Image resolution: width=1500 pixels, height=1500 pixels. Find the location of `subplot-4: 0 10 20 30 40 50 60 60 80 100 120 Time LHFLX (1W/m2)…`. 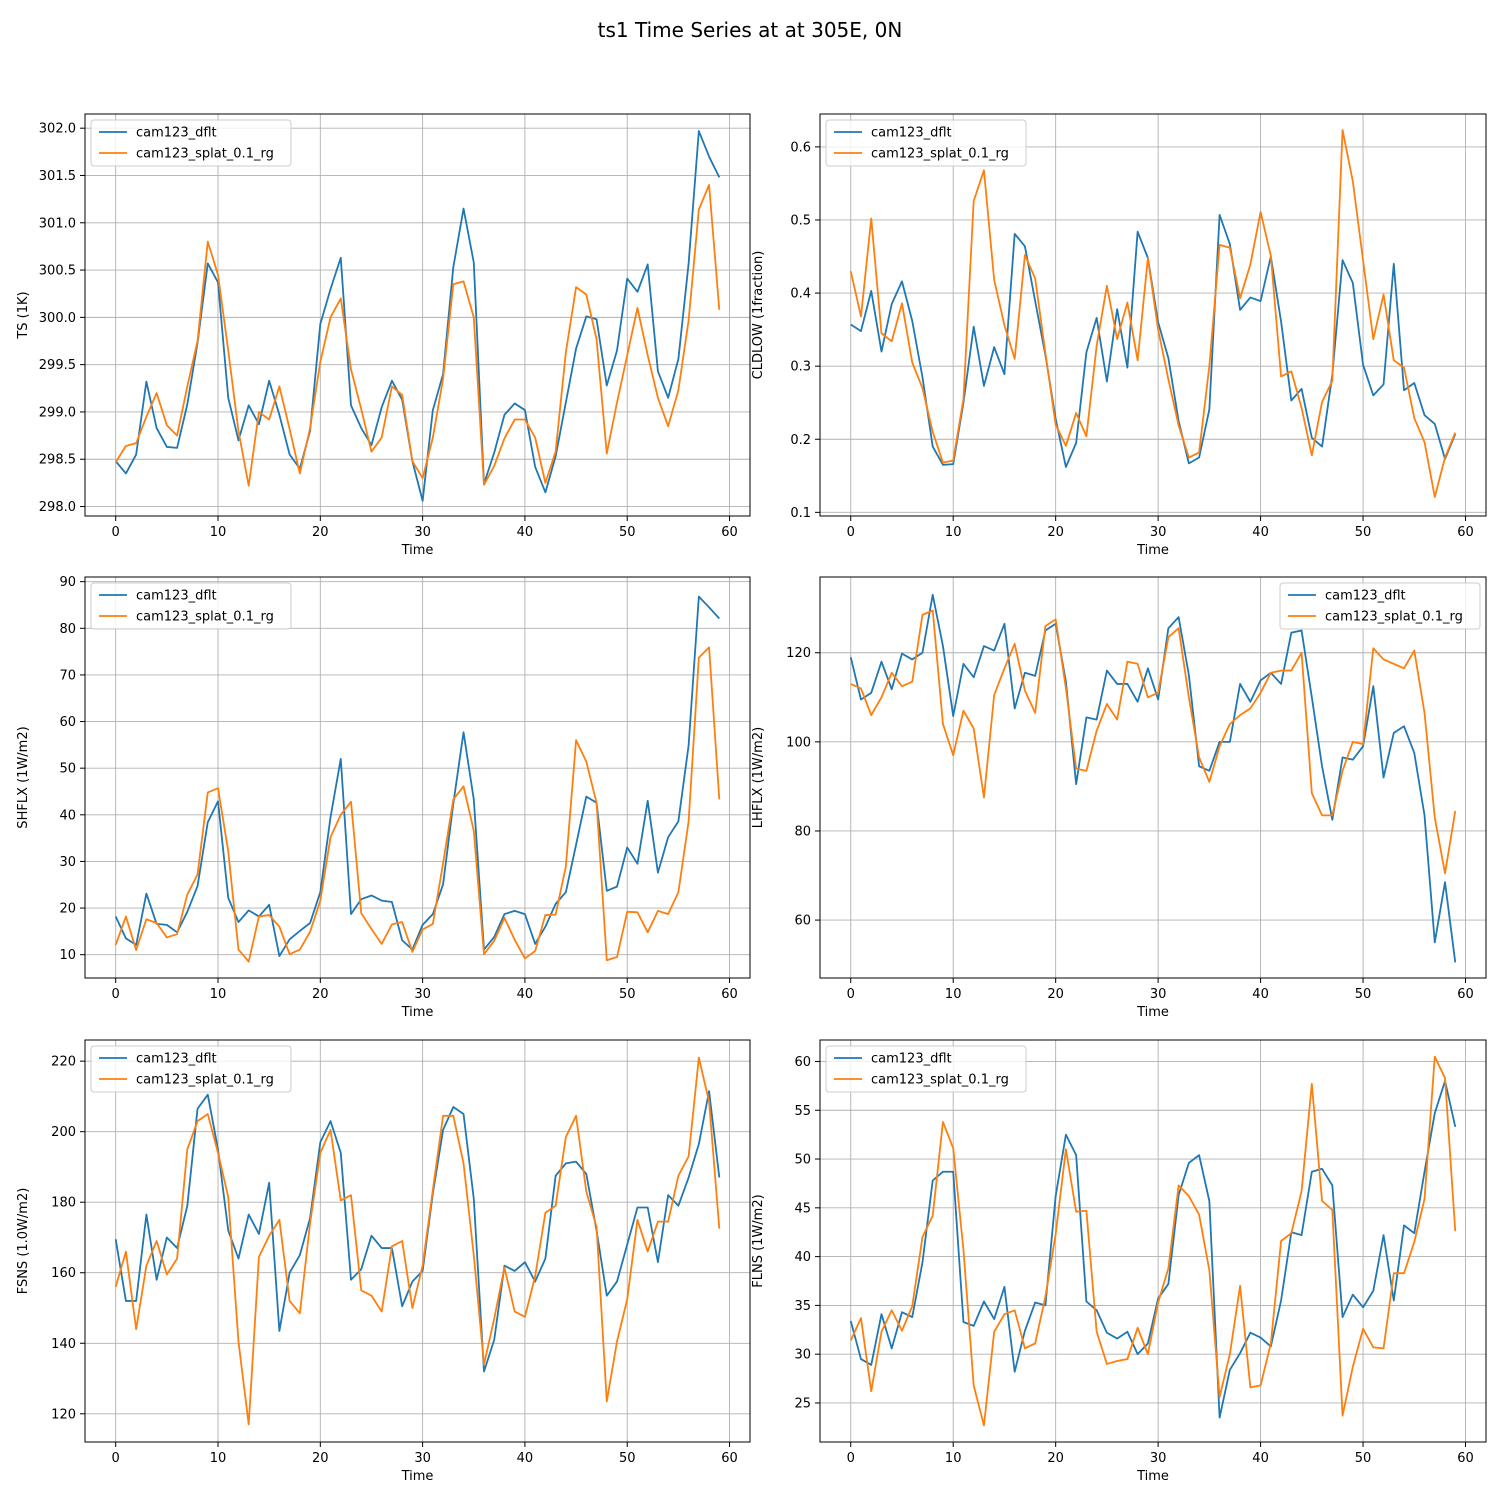

subplot-4: 0 10 20 30 40 50 60 60 80 100 120 Time LHFLX (1W/m2)… is located at coordinates (1119, 798).